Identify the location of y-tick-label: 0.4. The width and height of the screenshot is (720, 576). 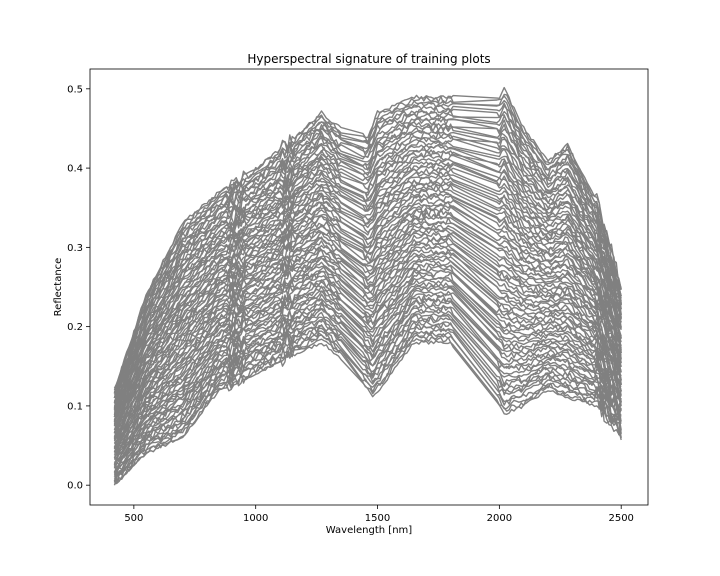
(75, 169).